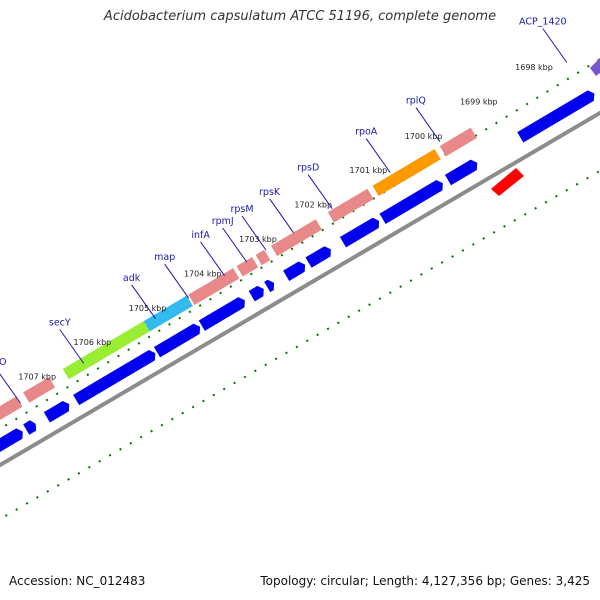 The height and width of the screenshot is (600, 600). What do you see at coordinates (543, 22) in the screenshot?
I see `gene-label: ACP_1420` at bounding box center [543, 22].